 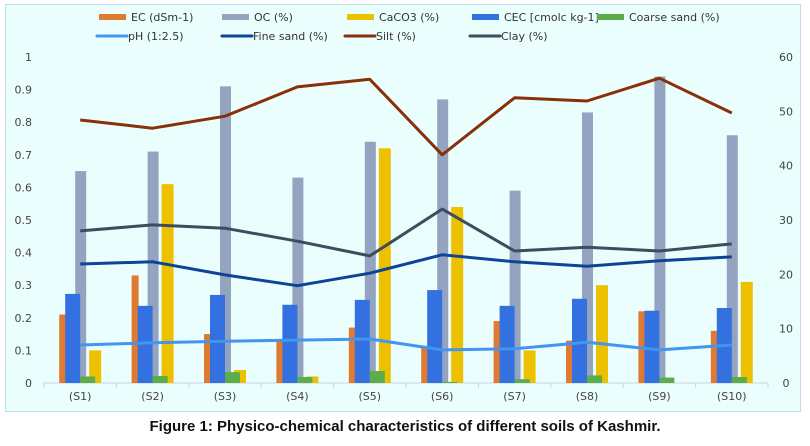 What do you see at coordinates (786, 274) in the screenshot?
I see `y2-tick-label: 20` at bounding box center [786, 274].